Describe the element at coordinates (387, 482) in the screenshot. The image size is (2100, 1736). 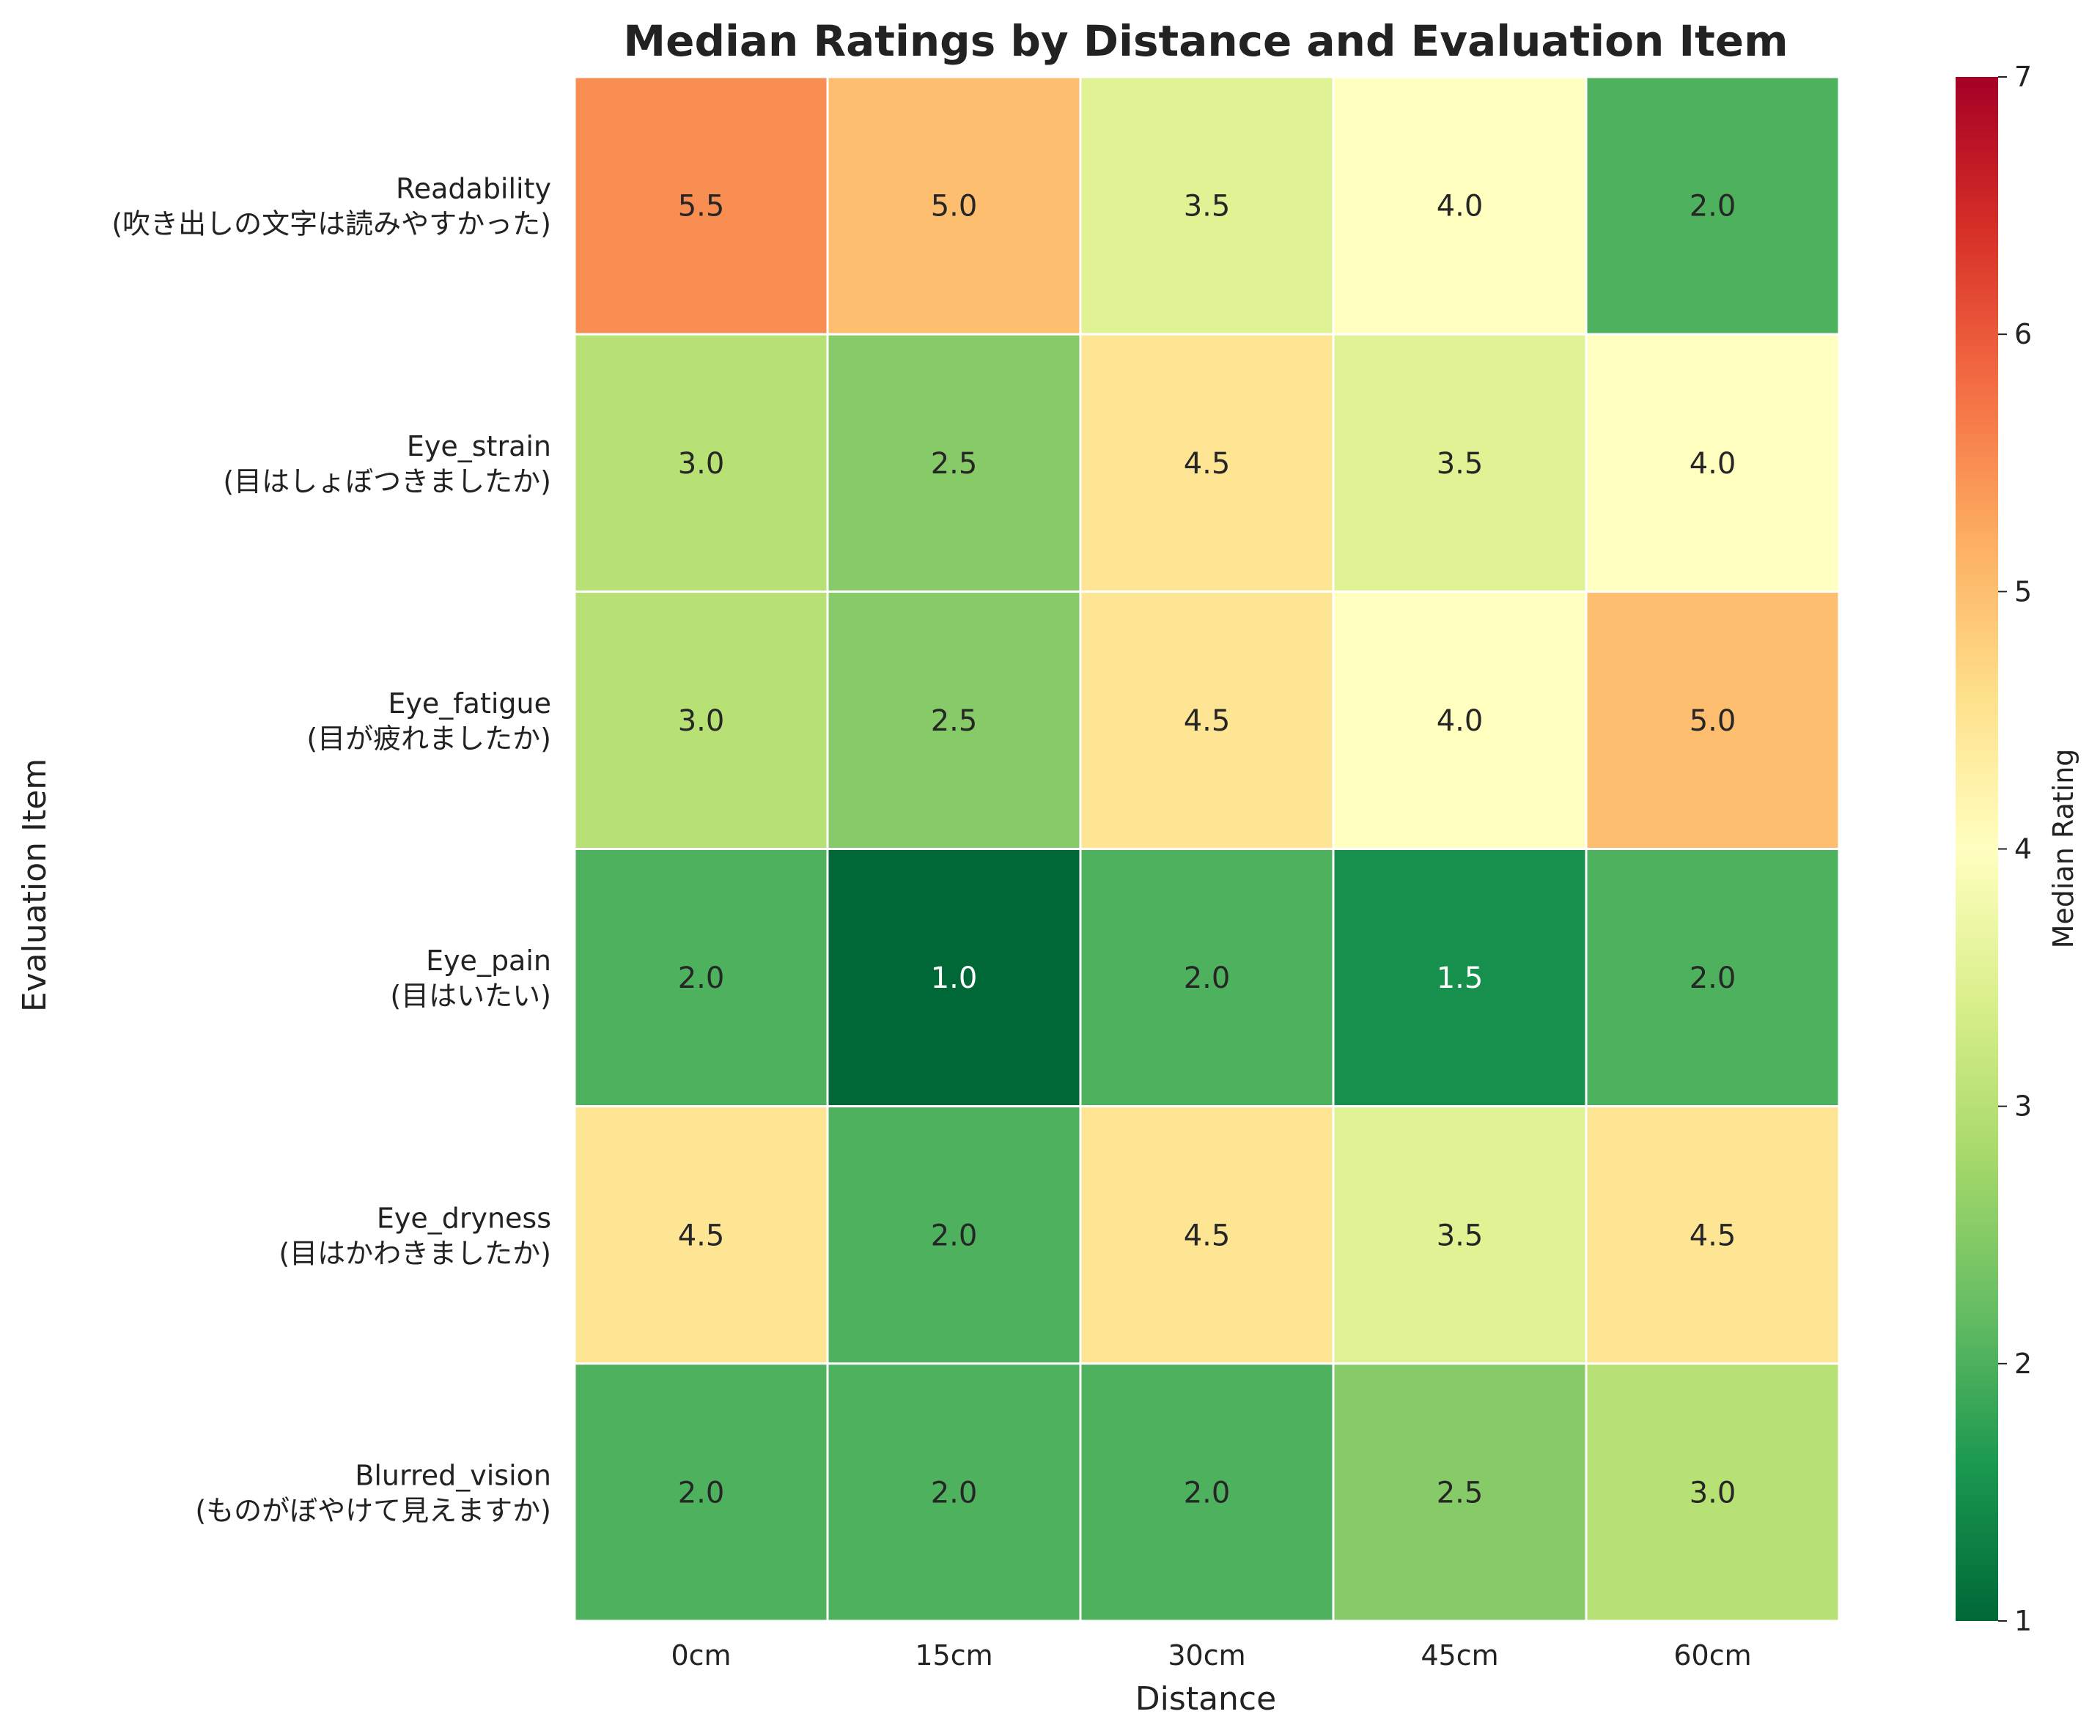
I see `y-tick-sublabel: (目はしょぼつきましたか)` at that location.